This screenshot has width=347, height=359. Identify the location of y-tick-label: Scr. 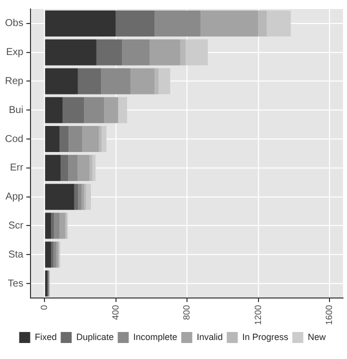
(16, 226).